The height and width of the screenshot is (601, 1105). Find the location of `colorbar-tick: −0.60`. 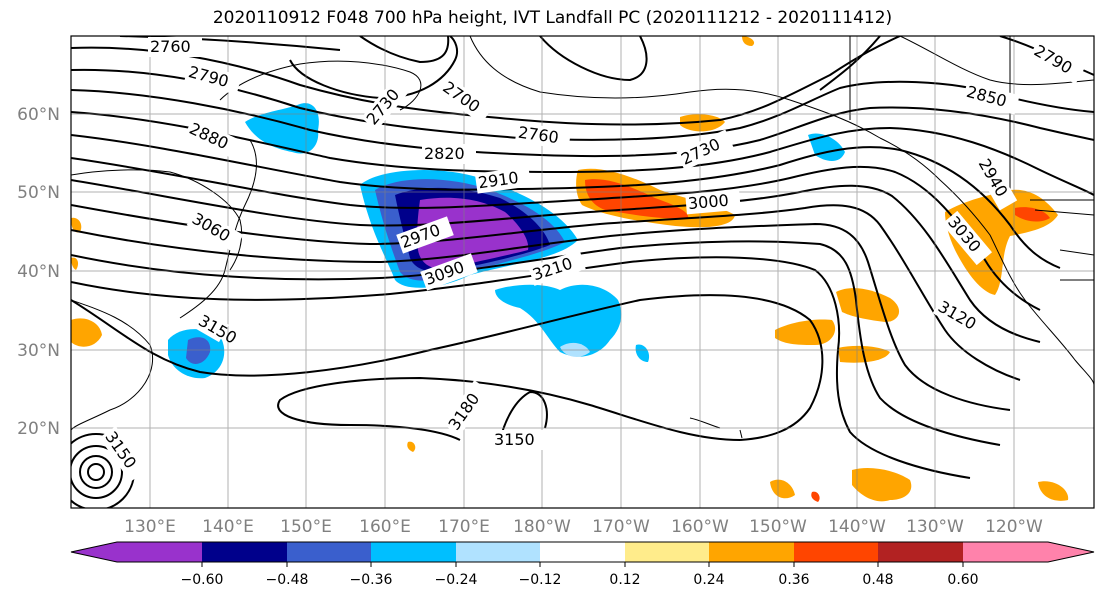

colorbar-tick: −0.60 is located at coordinates (202, 580).